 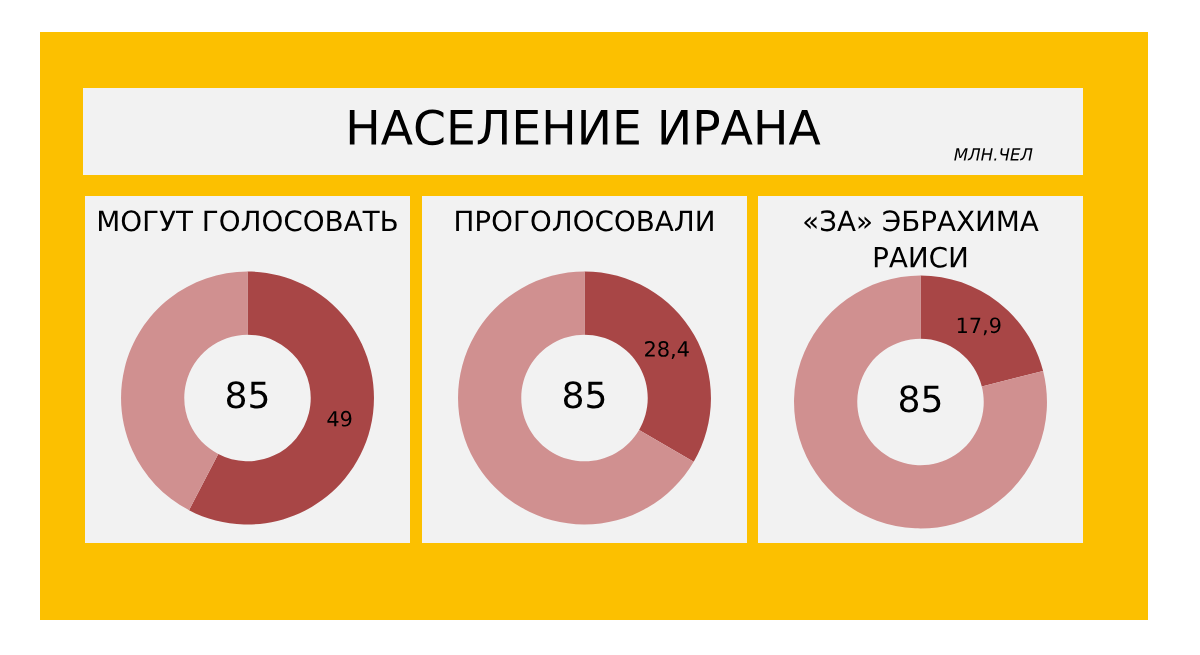 I want to click on chart-title: МОГУТ ГОЛОСОВАТЬ, so click(x=248, y=221).